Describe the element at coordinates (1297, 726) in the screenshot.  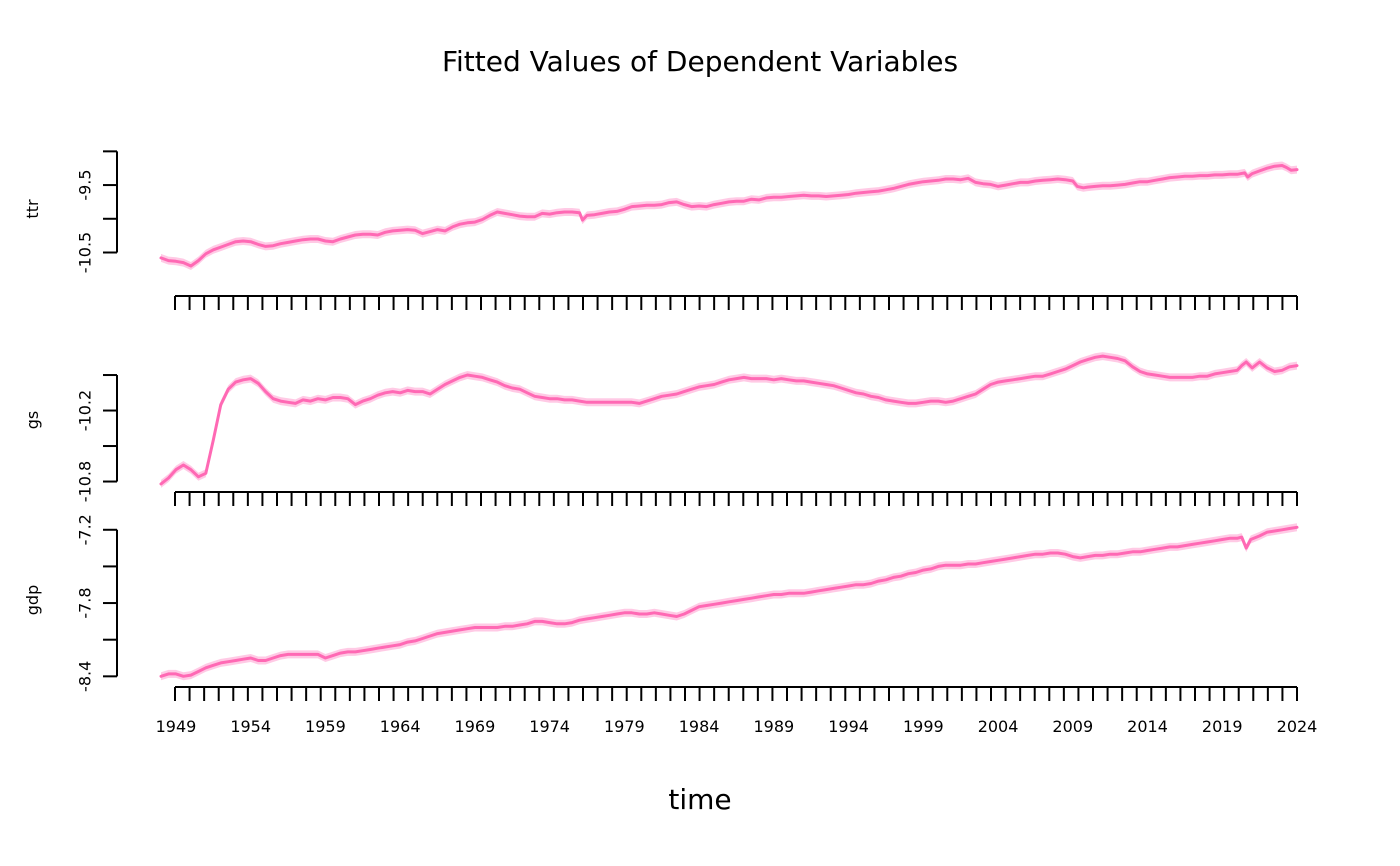
I see `x-tick-label: 2024` at that location.